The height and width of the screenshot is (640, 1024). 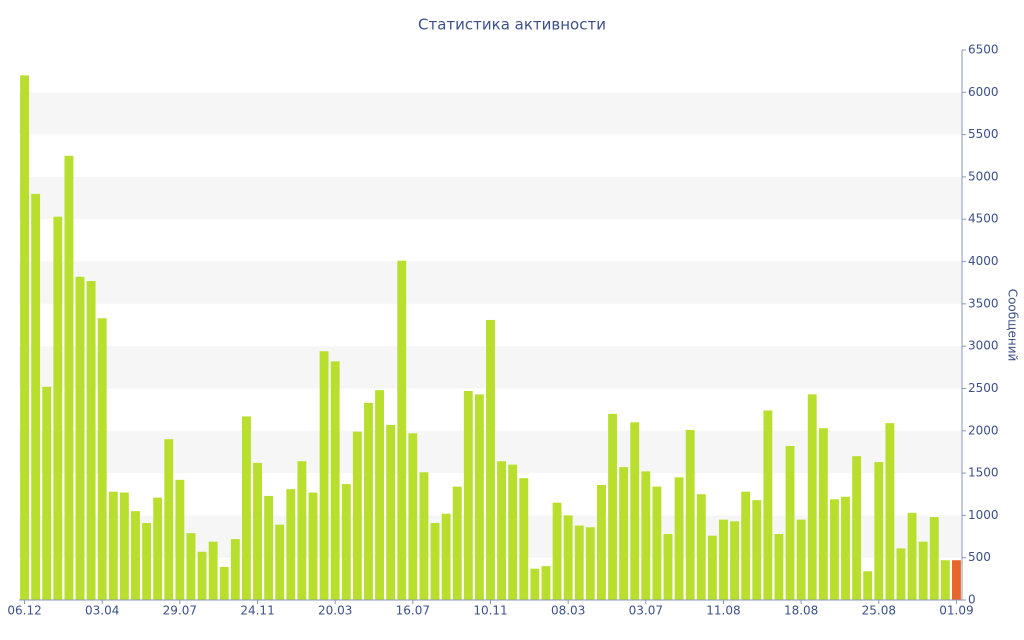 I want to click on y-tick-label: 1000, so click(x=983, y=515).